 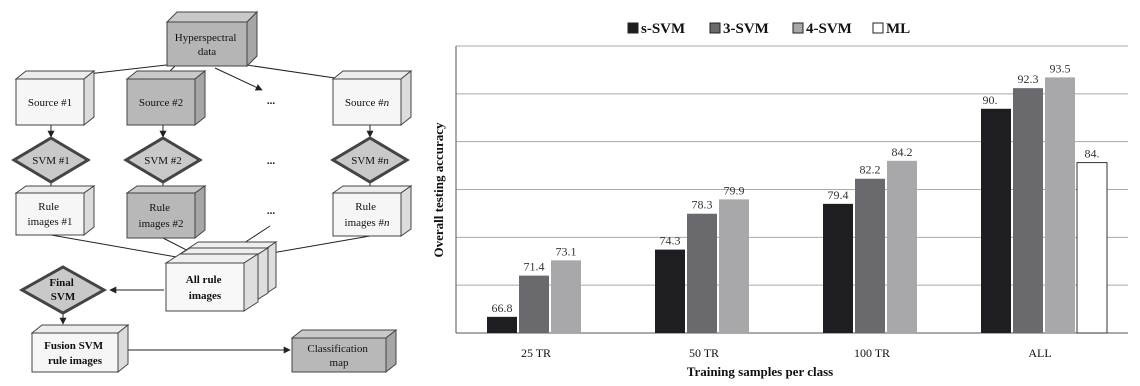 What do you see at coordinates (50, 103) in the screenshot?
I see `source-1-label: Source #1` at bounding box center [50, 103].